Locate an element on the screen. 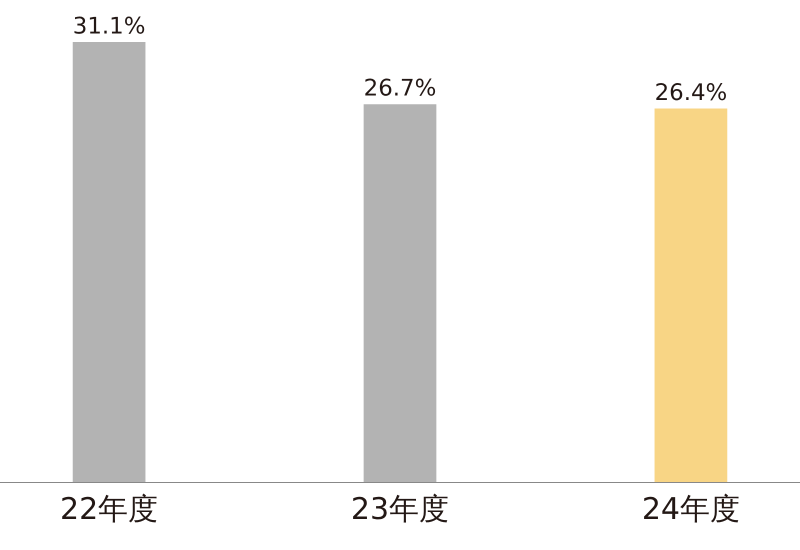  data-label: 26.4% is located at coordinates (691, 93).